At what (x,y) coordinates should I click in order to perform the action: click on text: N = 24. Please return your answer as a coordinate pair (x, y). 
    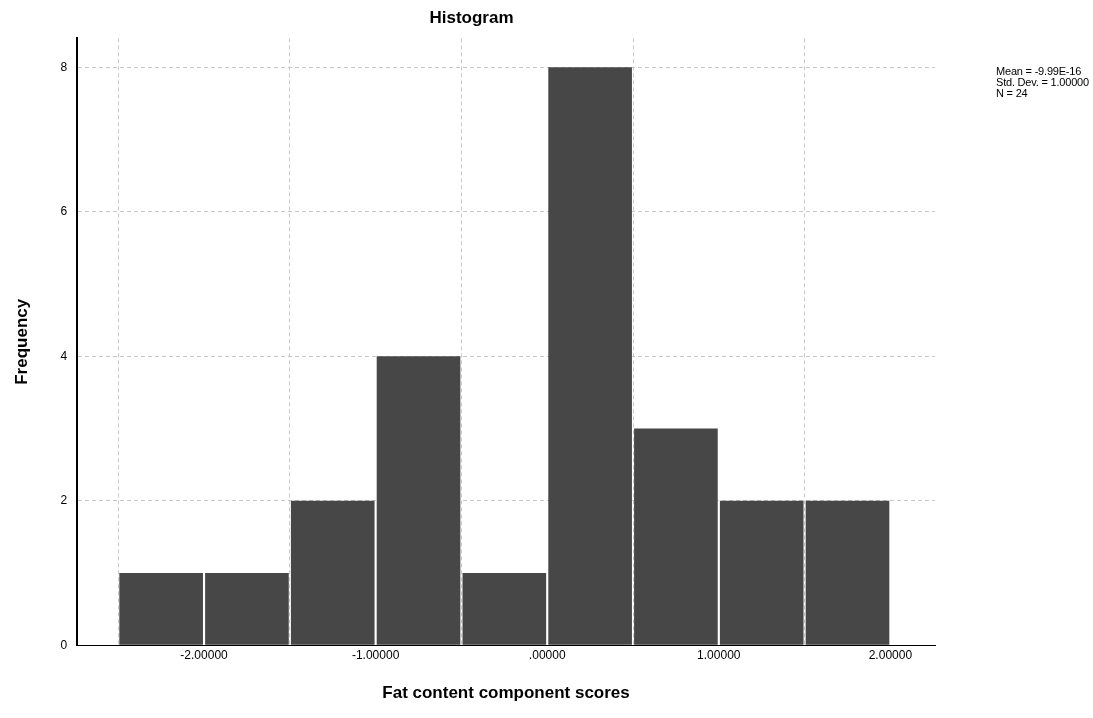
    Looking at the image, I should click on (1012, 93).